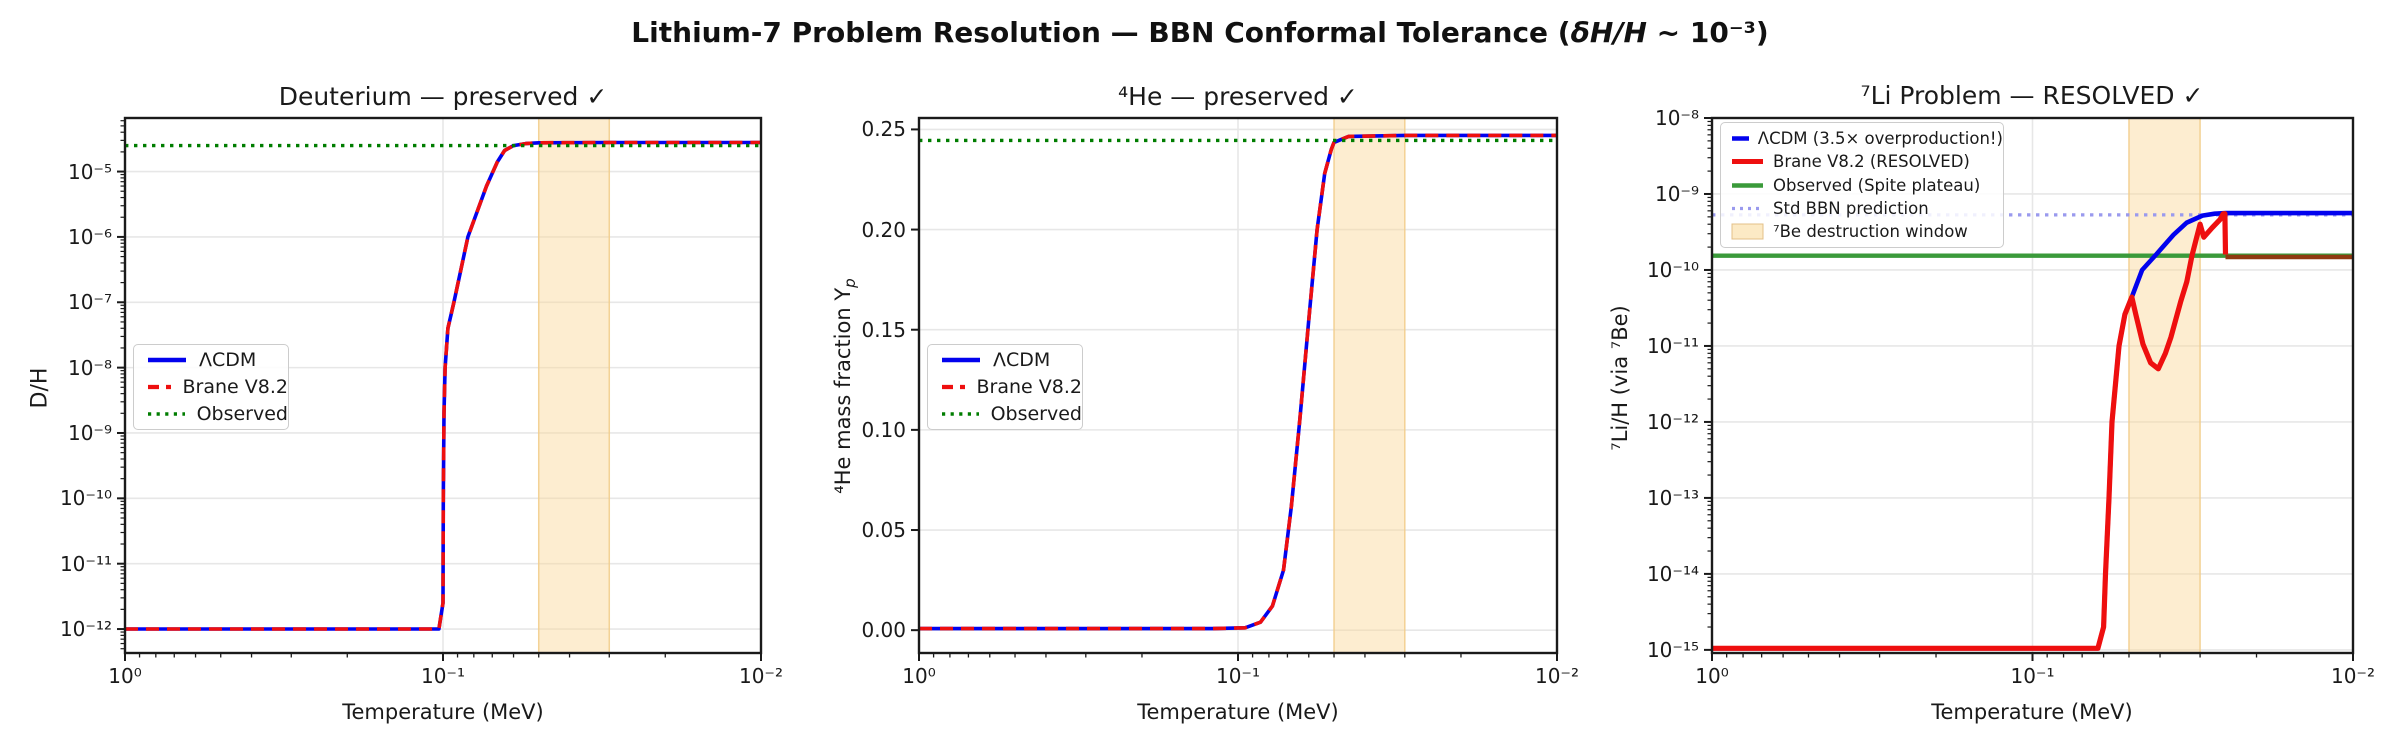 The image size is (2400, 750). I want to click on ytick-label-lithium: 10⁻¹³, so click(1672, 497).